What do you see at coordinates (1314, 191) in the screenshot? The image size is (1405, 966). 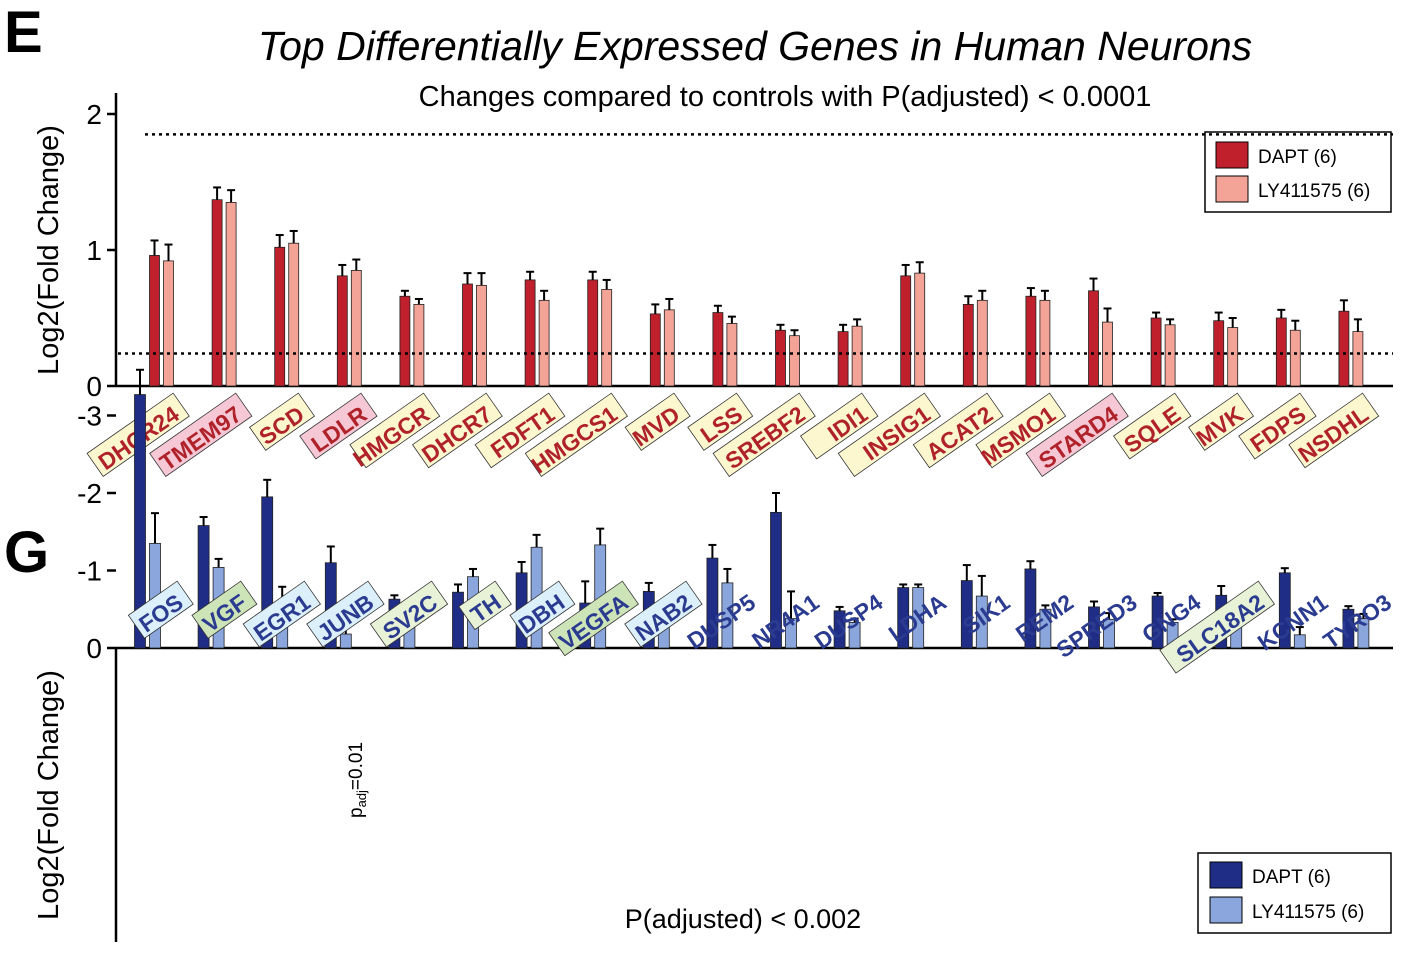 I see `top-legend-label-ly: LY411575 (6)` at bounding box center [1314, 191].